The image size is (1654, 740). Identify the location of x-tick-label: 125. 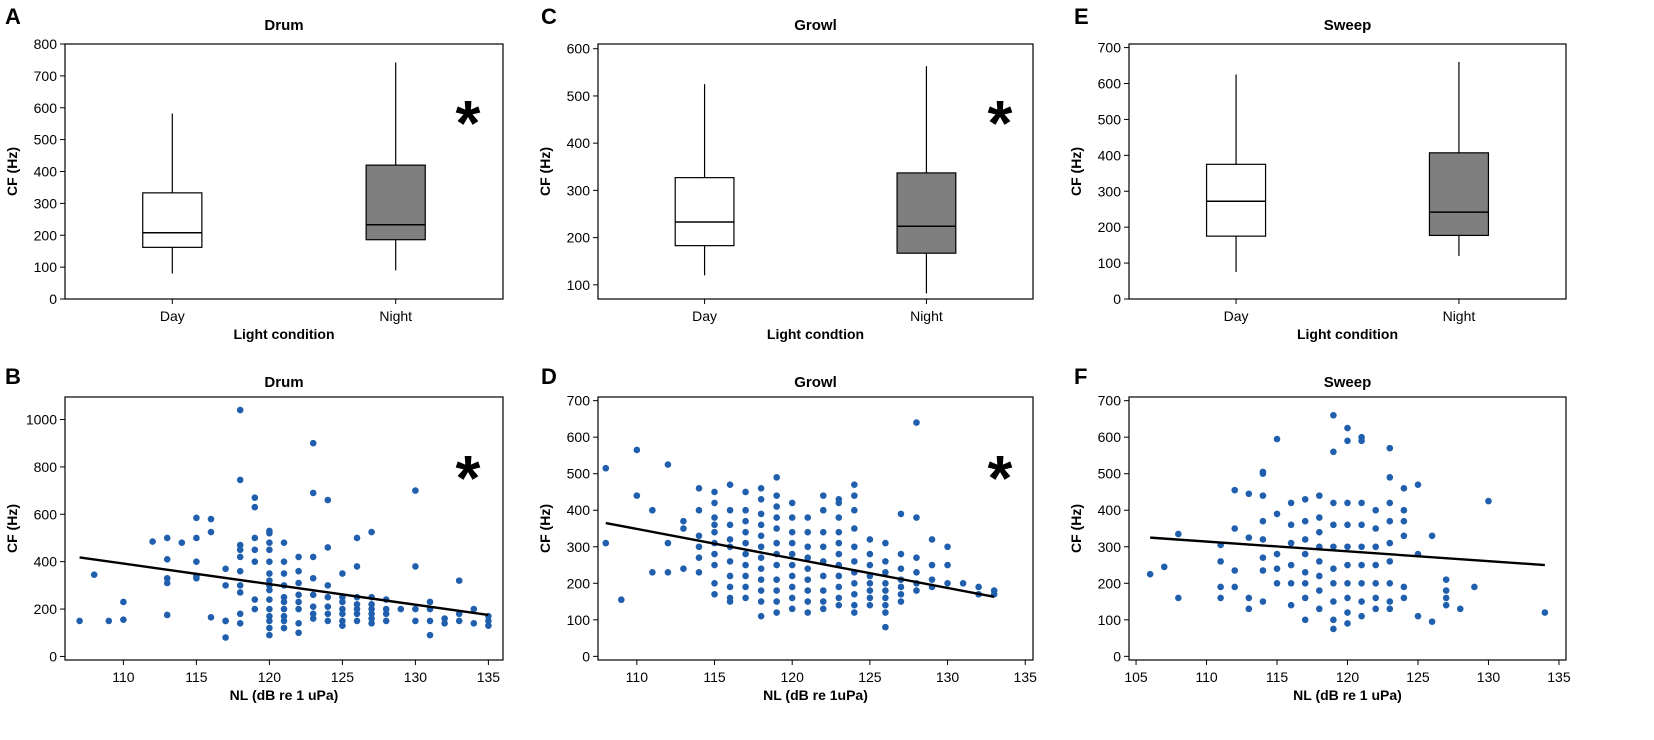
(870, 677).